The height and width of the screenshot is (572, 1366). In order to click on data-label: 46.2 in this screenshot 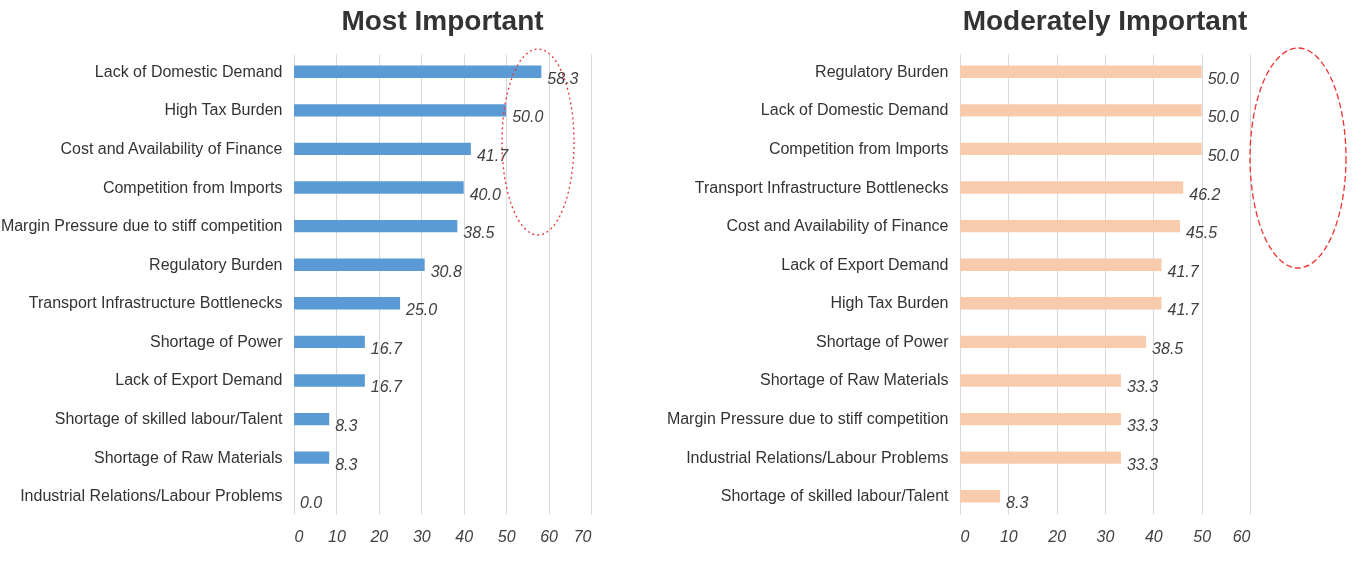, I will do `click(1205, 194)`.